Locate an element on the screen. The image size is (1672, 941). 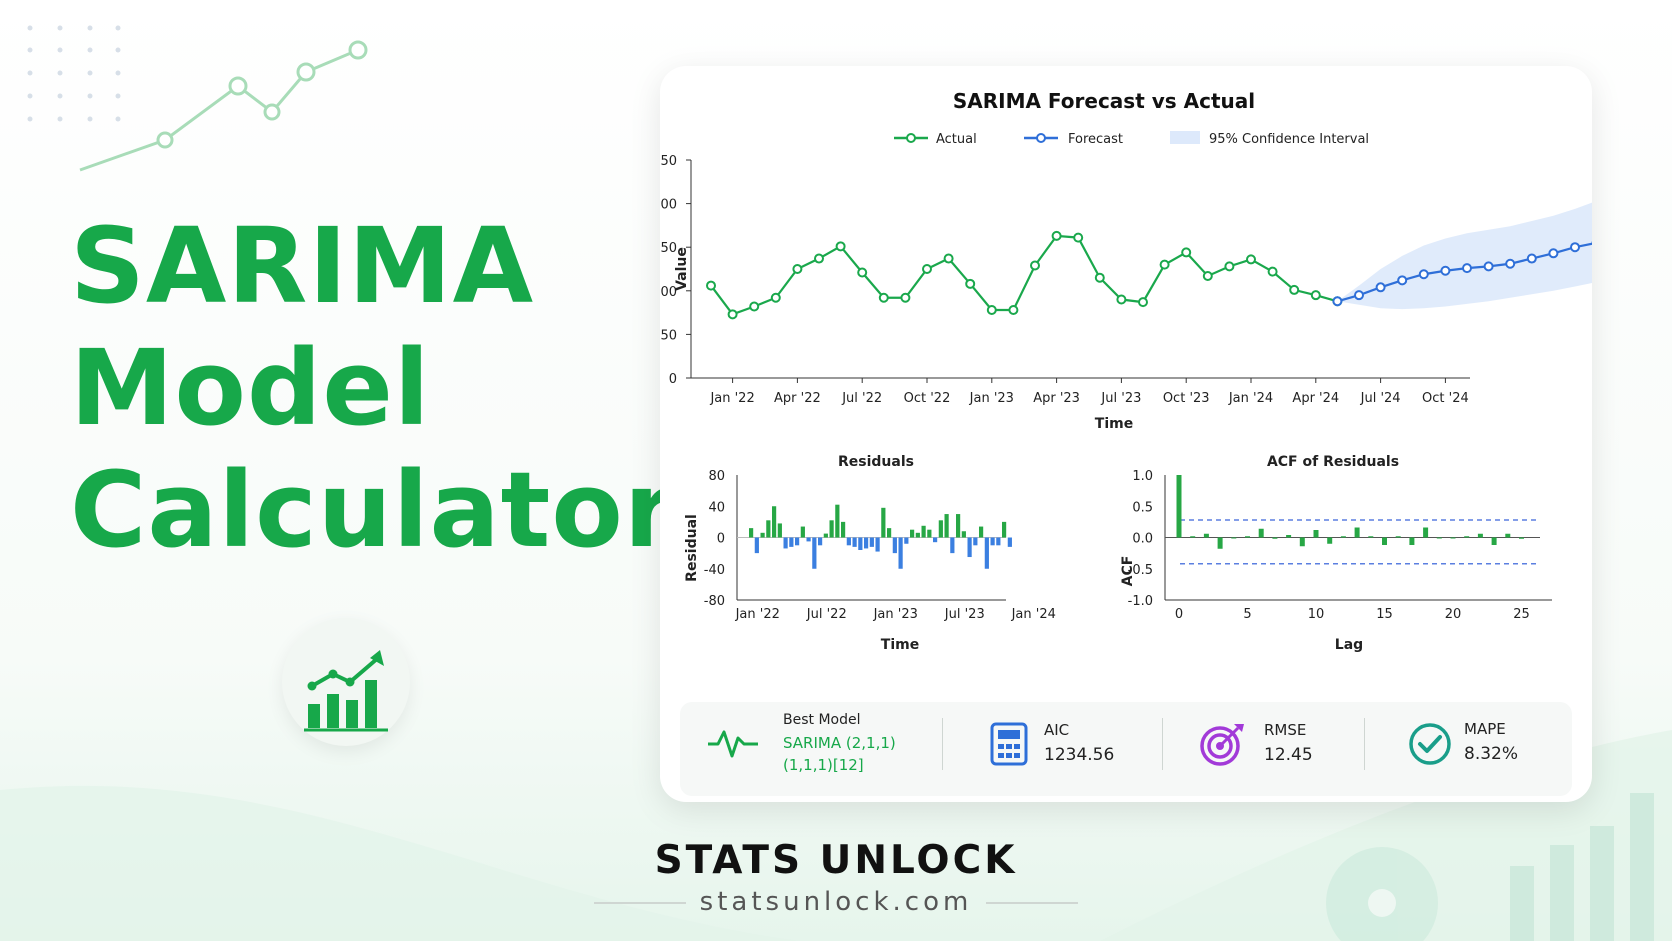
growth-chart-logo is located at coordinates (346, 682).